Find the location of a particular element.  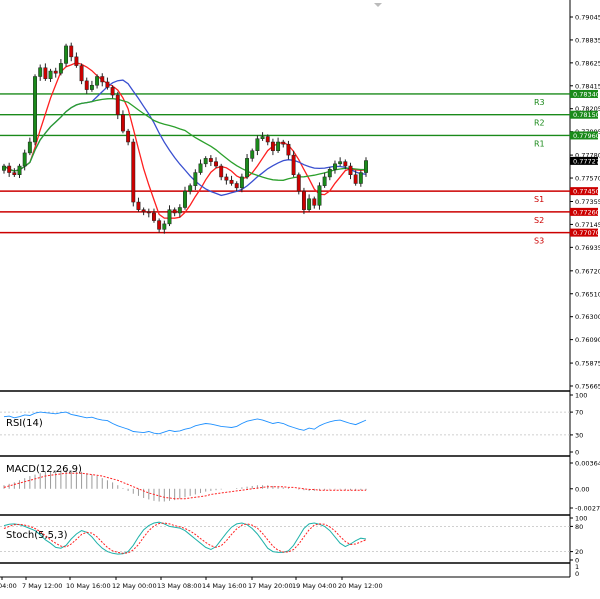

level-value-label: 0.77450 is located at coordinates (586, 192).